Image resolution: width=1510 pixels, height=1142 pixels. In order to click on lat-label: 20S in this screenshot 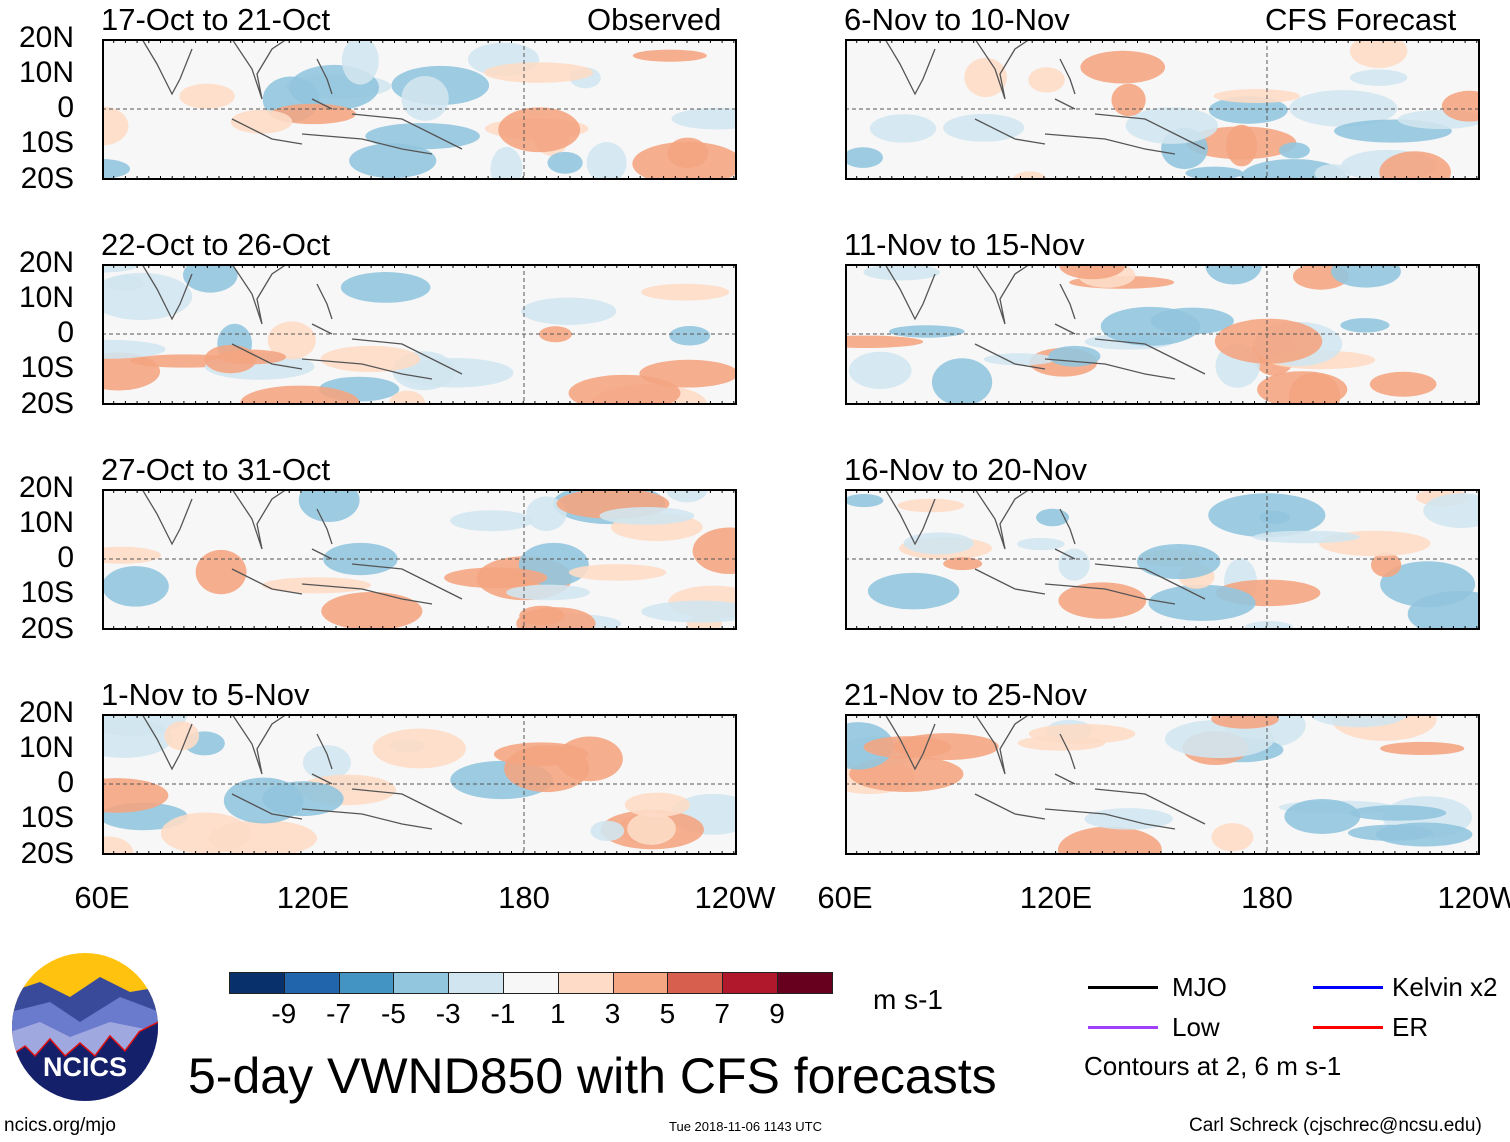, I will do `click(47, 853)`.